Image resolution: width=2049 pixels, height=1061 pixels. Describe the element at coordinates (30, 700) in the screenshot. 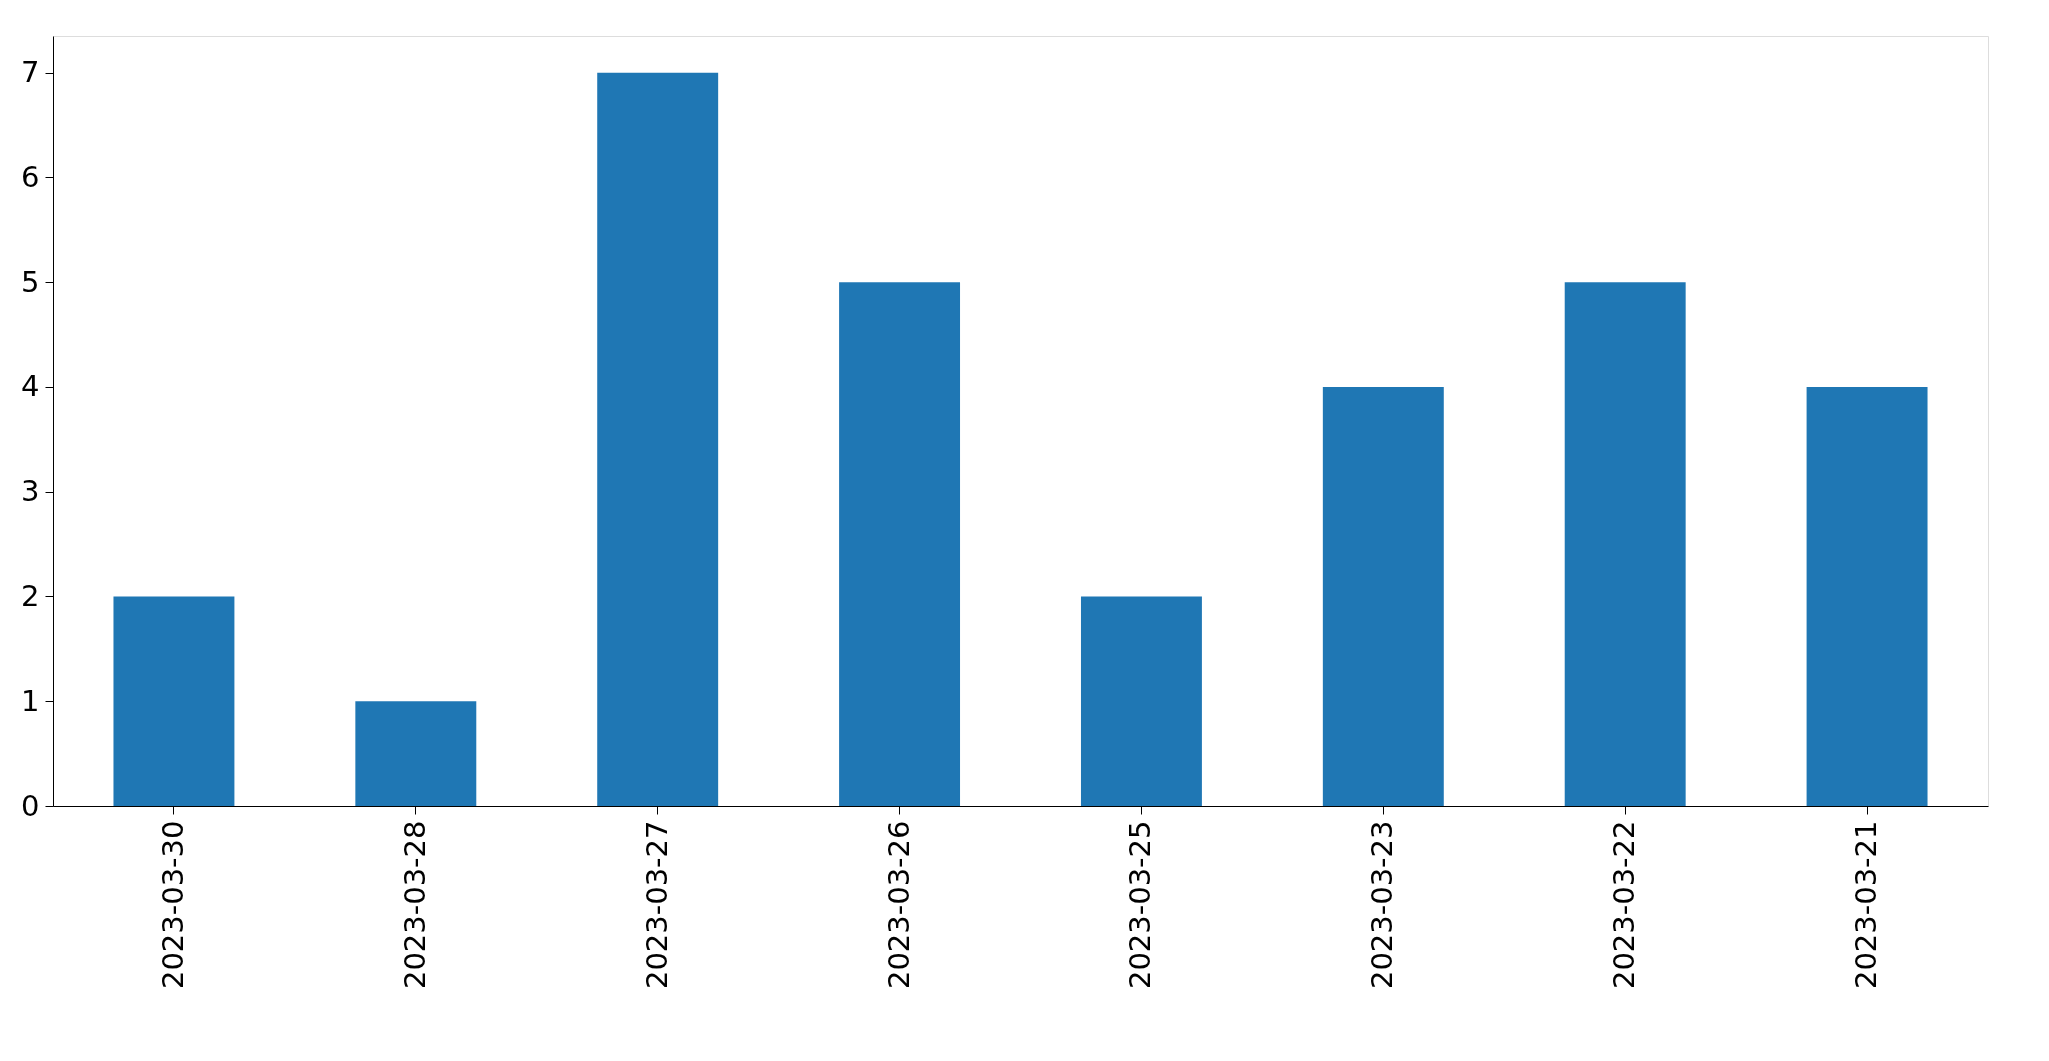

I see `y-tick-label: 1` at that location.